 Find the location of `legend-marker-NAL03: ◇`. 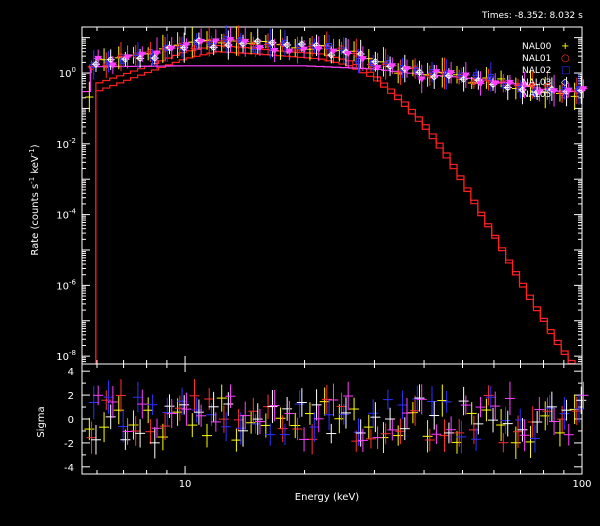

legend-marker-NAL03: ◇ is located at coordinates (565, 82).